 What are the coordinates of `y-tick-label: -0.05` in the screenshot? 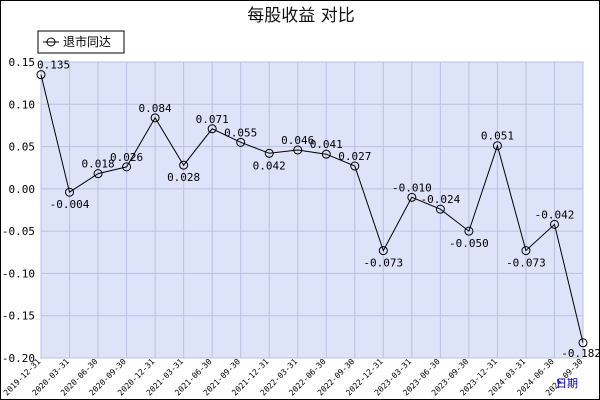 It's located at (18, 231).